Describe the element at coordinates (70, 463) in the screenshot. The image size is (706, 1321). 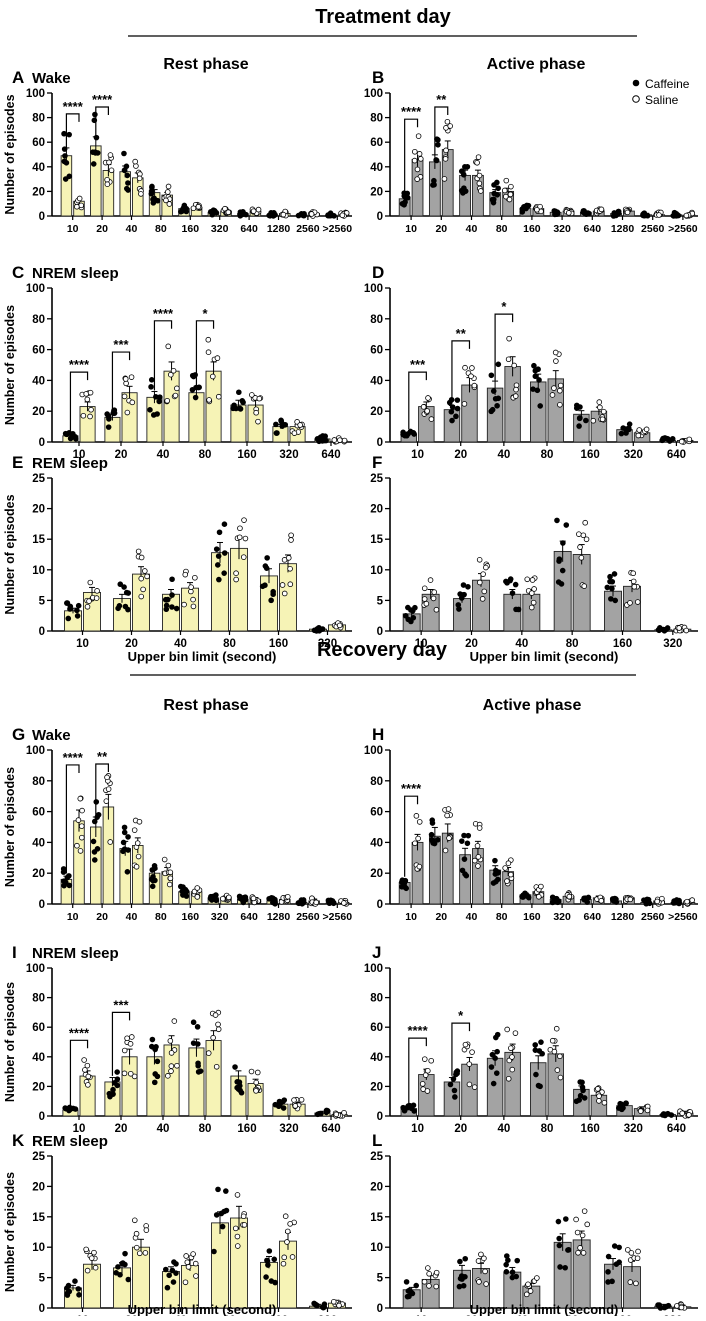
I see `panel-title: REM sleep` at that location.